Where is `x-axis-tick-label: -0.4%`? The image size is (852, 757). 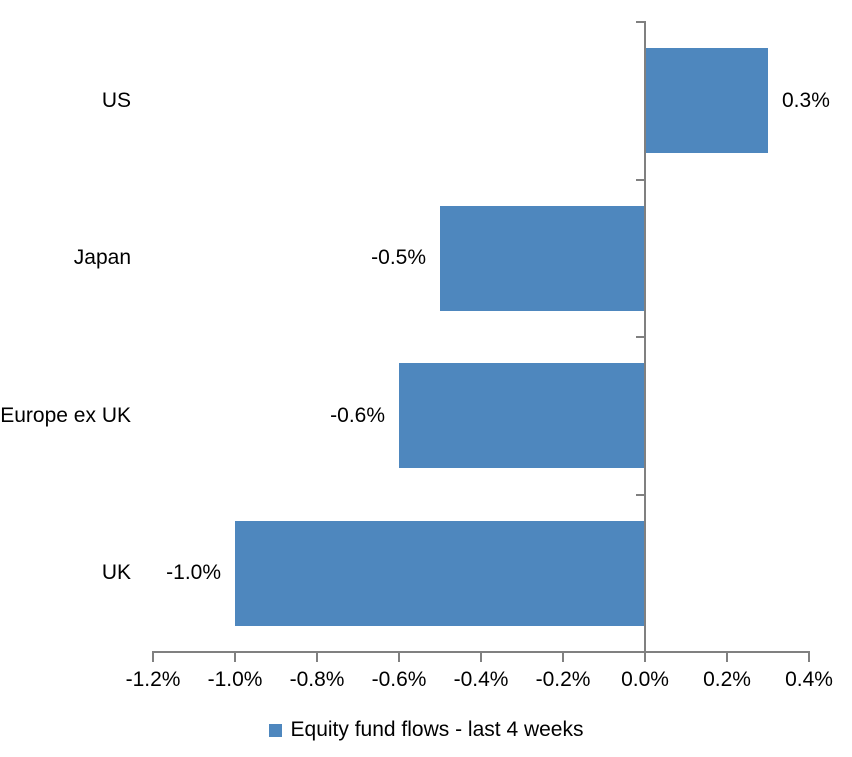 x-axis-tick-label: -0.4% is located at coordinates (481, 679).